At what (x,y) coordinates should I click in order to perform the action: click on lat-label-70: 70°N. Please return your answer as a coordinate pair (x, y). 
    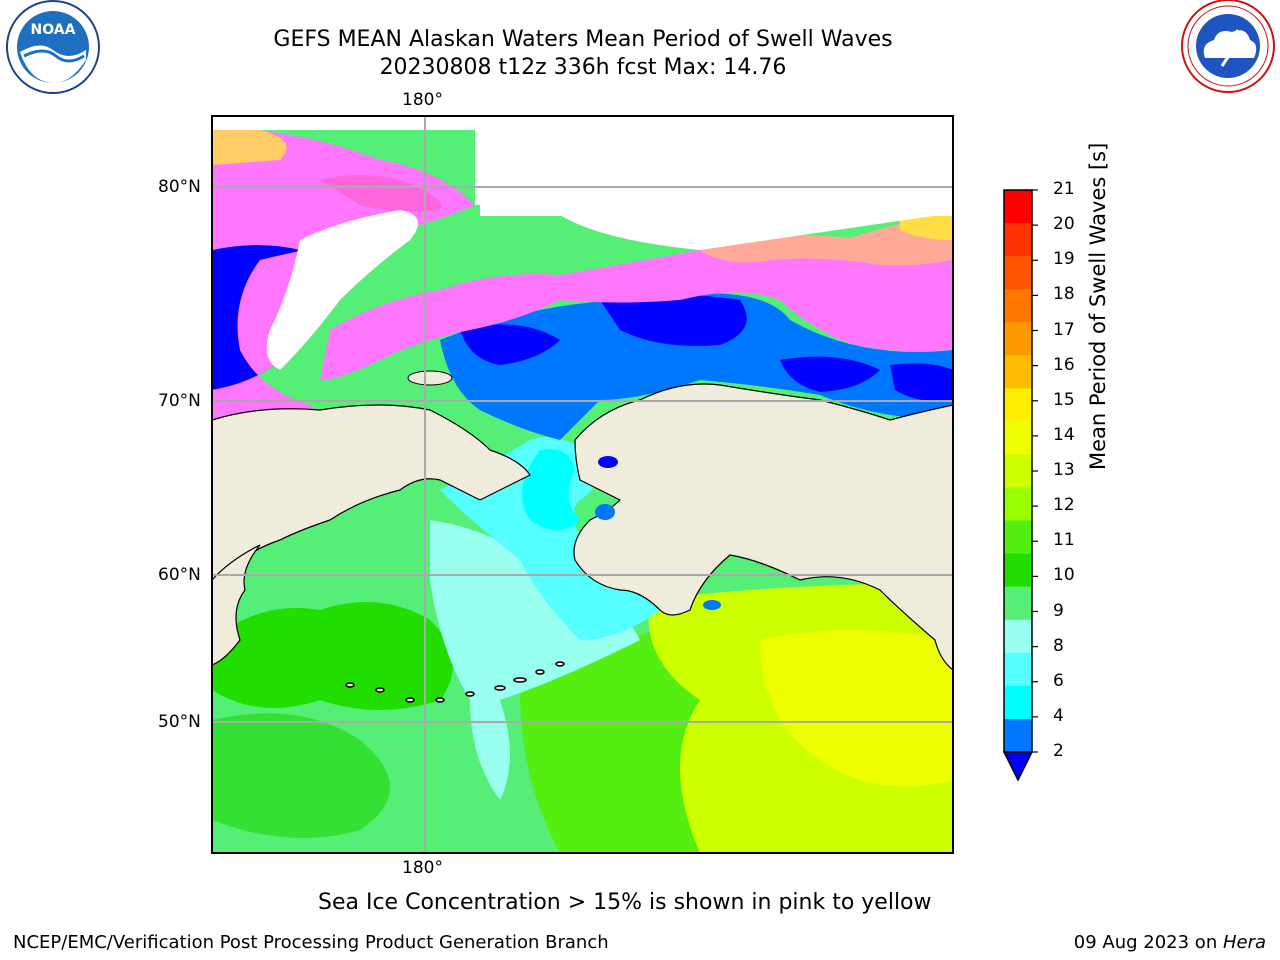
    Looking at the image, I should click on (179, 401).